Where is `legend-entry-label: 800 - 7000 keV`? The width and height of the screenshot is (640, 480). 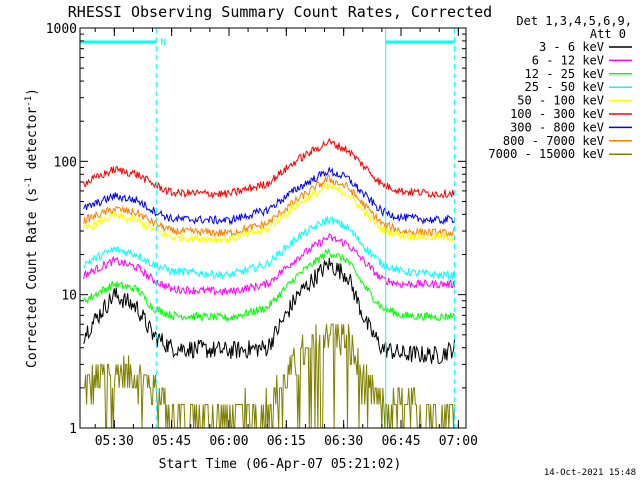 legend-entry-label: 800 - 7000 keV is located at coordinates (553, 141).